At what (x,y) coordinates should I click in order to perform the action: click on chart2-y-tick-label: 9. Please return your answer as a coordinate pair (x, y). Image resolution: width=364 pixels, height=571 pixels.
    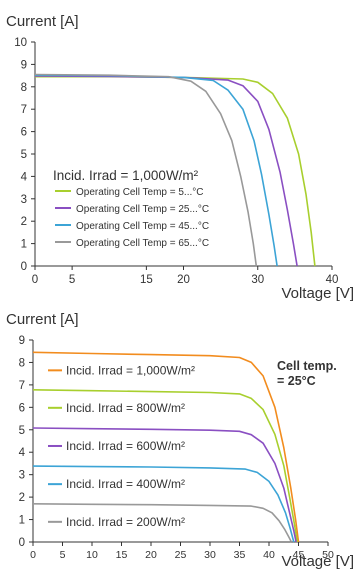
    Looking at the image, I should click on (22, 341).